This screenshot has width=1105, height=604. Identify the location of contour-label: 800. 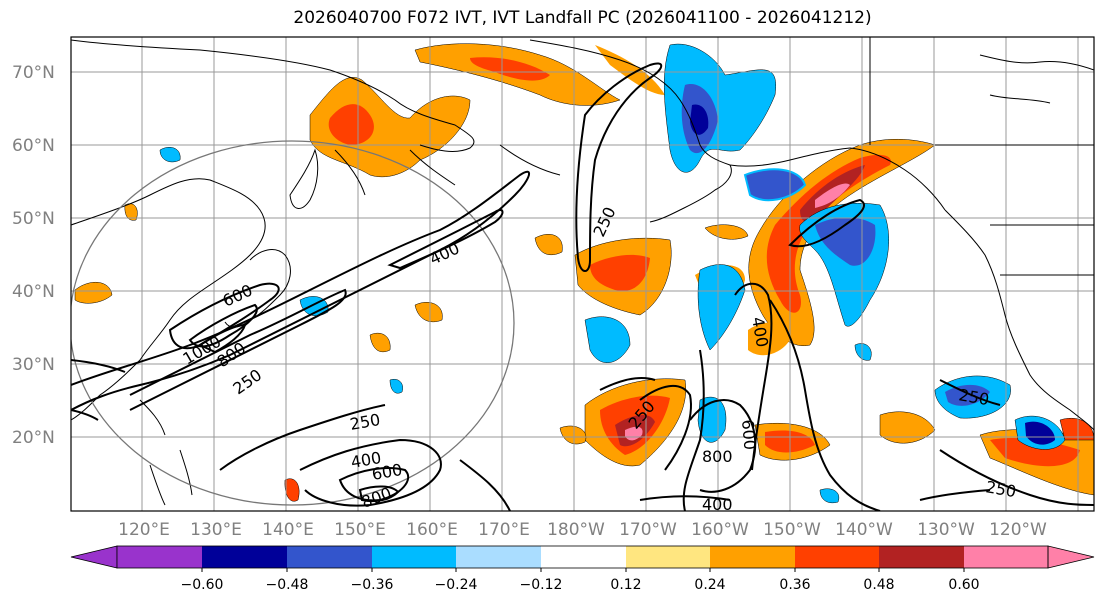
(717, 456).